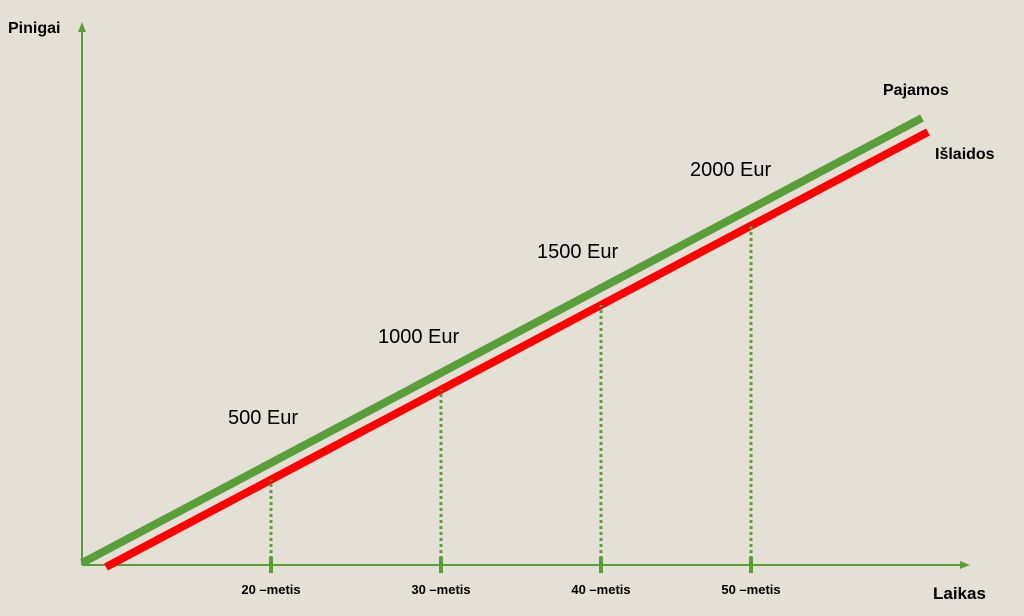 The image size is (1024, 616). Describe the element at coordinates (578, 252) in the screenshot. I see `amount-label: 1500 Eur` at that location.